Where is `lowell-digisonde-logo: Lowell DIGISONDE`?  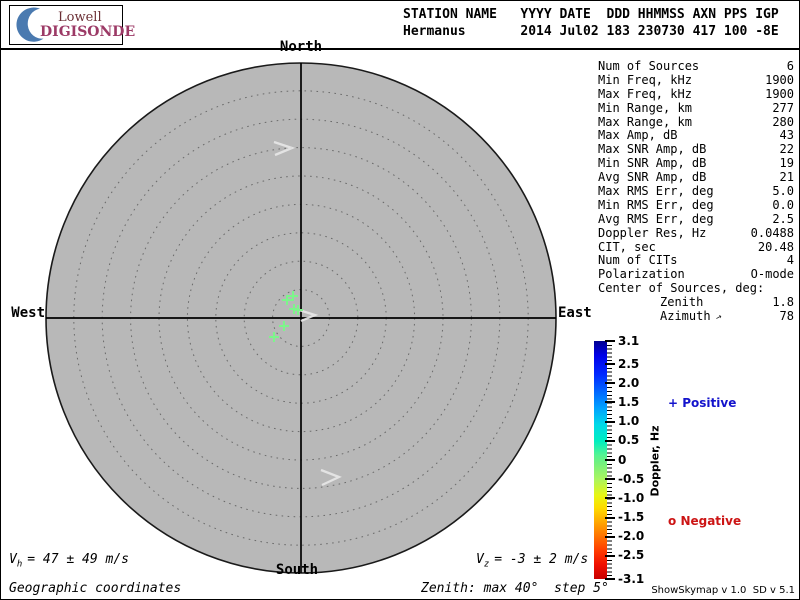 lowell-digisonde-logo: Lowell DIGISONDE is located at coordinates (72, 25).